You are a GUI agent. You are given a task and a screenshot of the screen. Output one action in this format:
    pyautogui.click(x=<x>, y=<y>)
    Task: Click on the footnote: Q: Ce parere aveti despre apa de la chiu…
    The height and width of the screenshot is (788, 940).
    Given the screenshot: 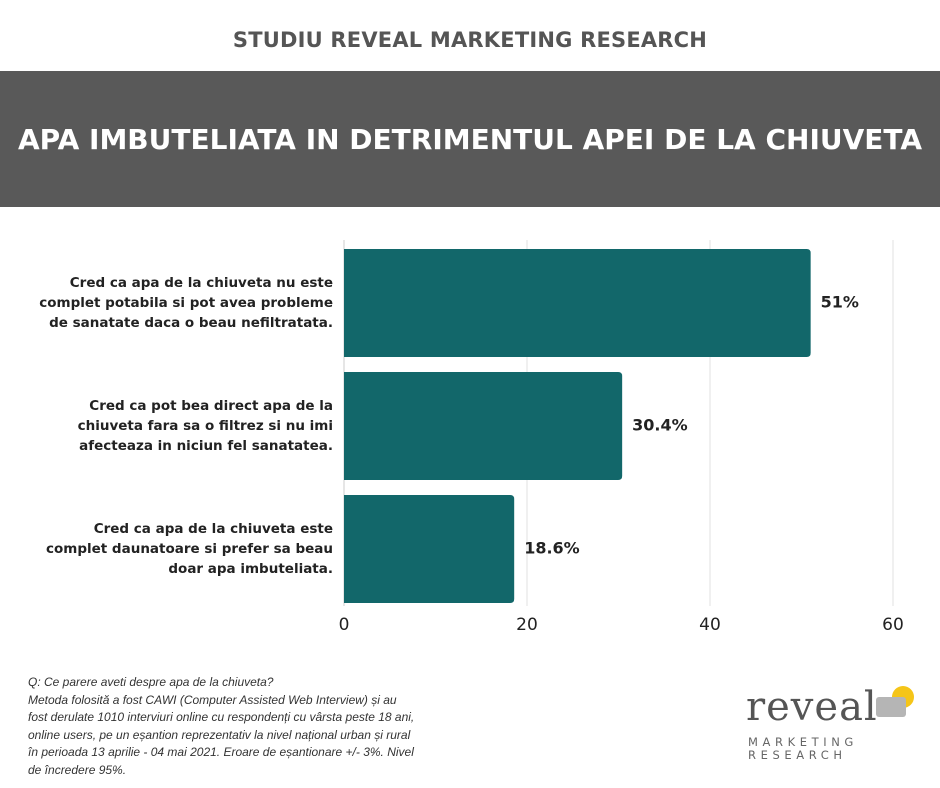 What is the action you would take?
    pyautogui.click(x=223, y=726)
    